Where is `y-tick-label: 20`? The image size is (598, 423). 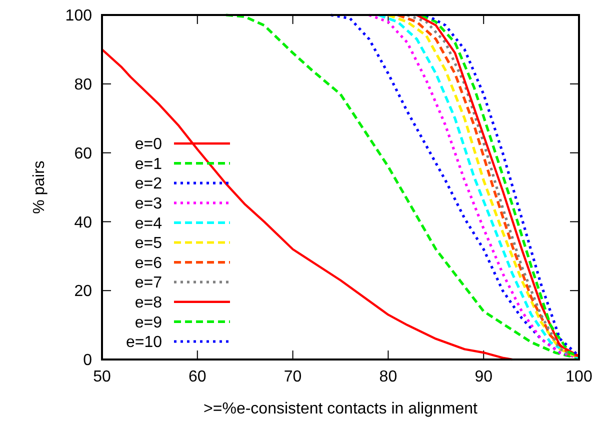 y-tick-label: 20 is located at coordinates (83, 291).